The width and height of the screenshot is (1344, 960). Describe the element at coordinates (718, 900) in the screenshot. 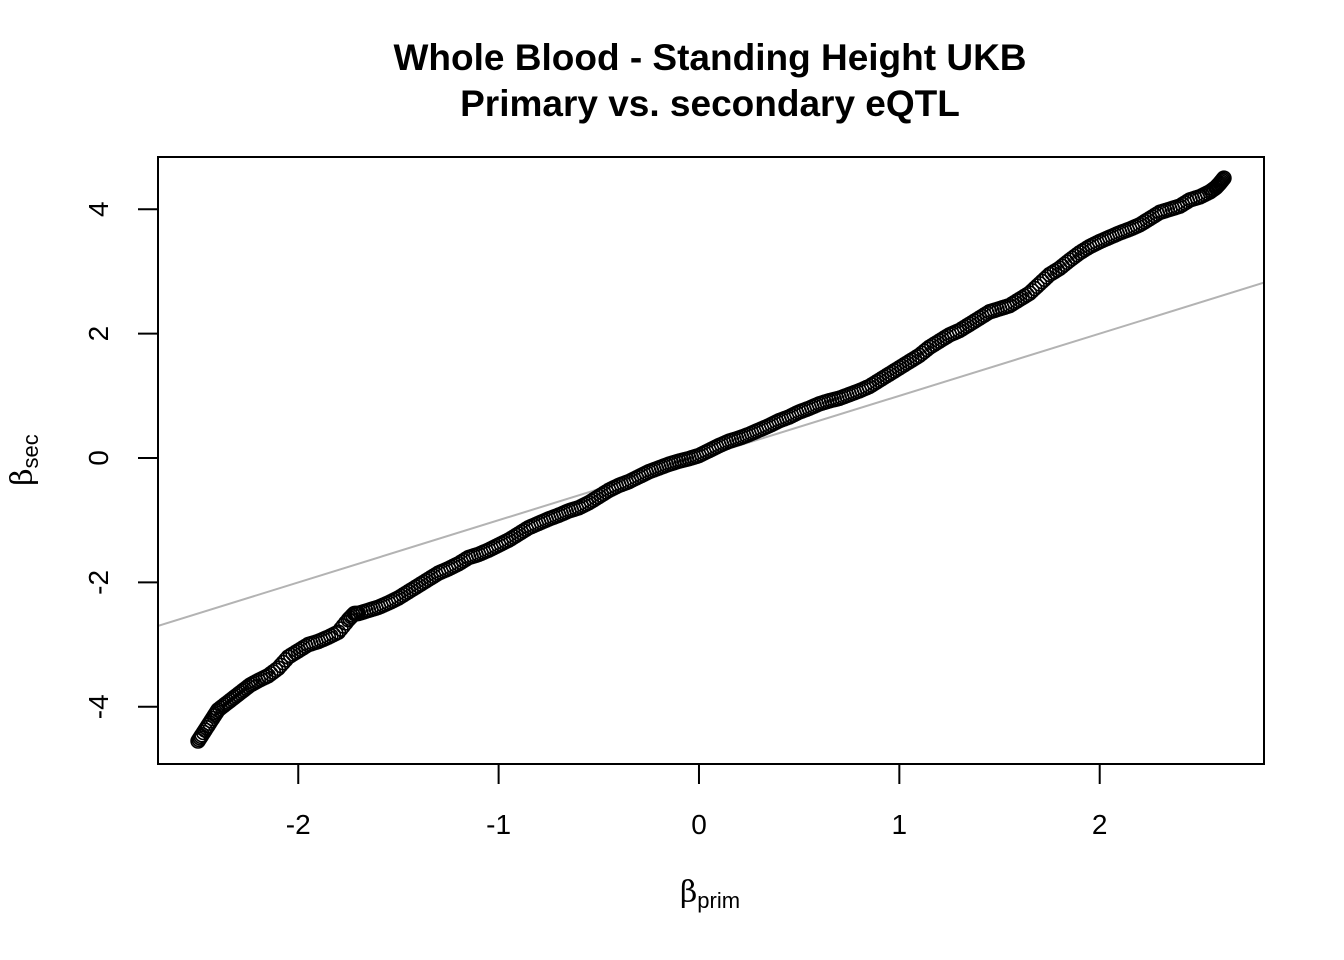

I see `x-axis-label-subscript: prim` at that location.